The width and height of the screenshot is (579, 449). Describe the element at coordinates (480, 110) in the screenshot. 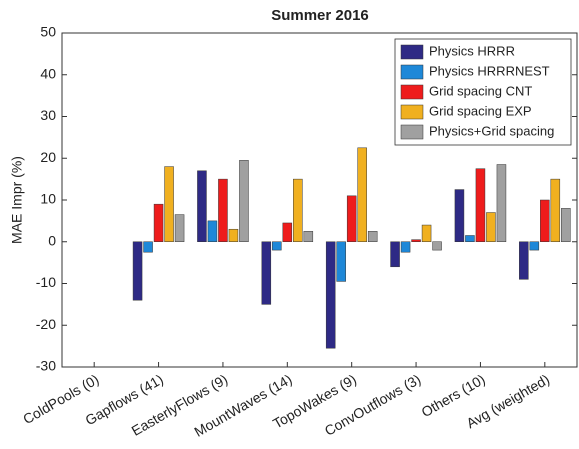

I see `legend-label: Grid spacing EXP` at that location.